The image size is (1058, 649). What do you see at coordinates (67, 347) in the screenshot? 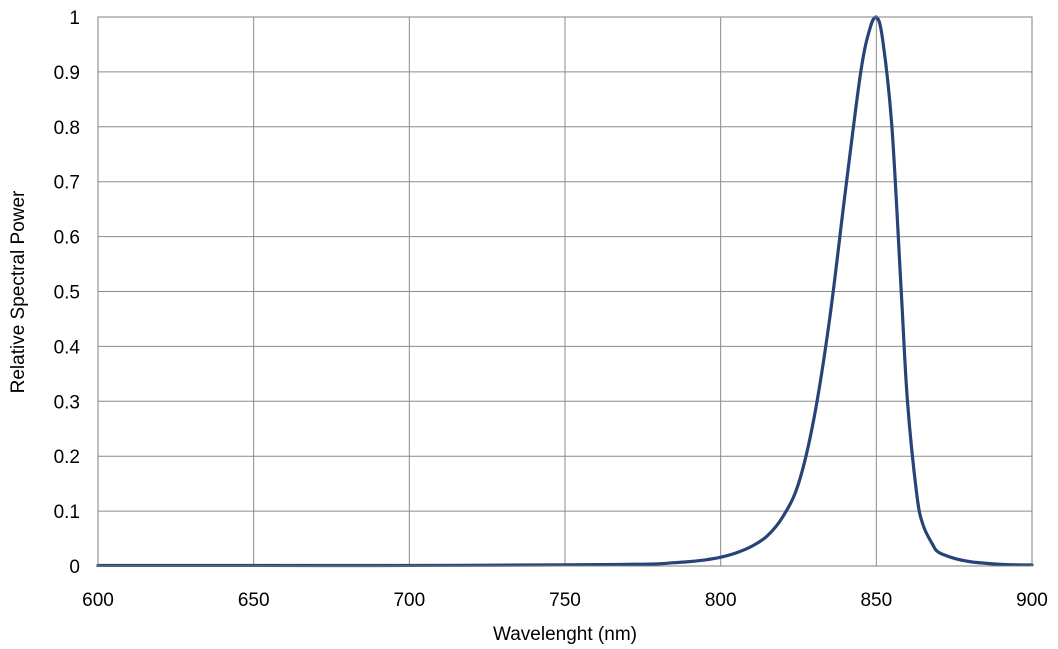
I see `y-tick-label: 0.4` at bounding box center [67, 347].